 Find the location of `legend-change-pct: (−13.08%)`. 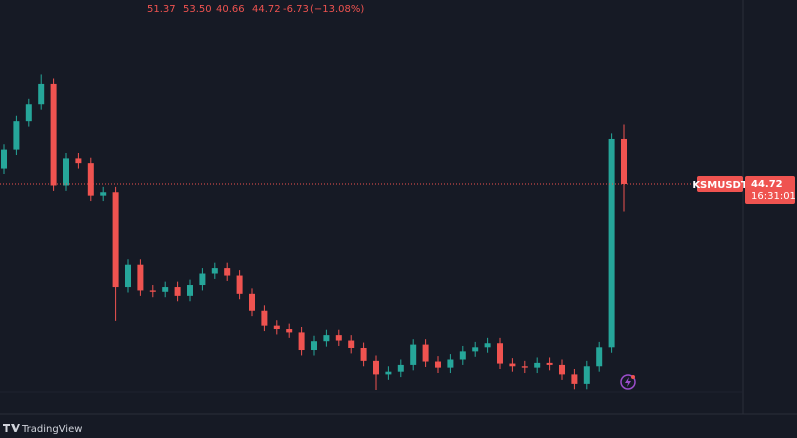

legend-change-pct: (−13.08%) is located at coordinates (337, 9).